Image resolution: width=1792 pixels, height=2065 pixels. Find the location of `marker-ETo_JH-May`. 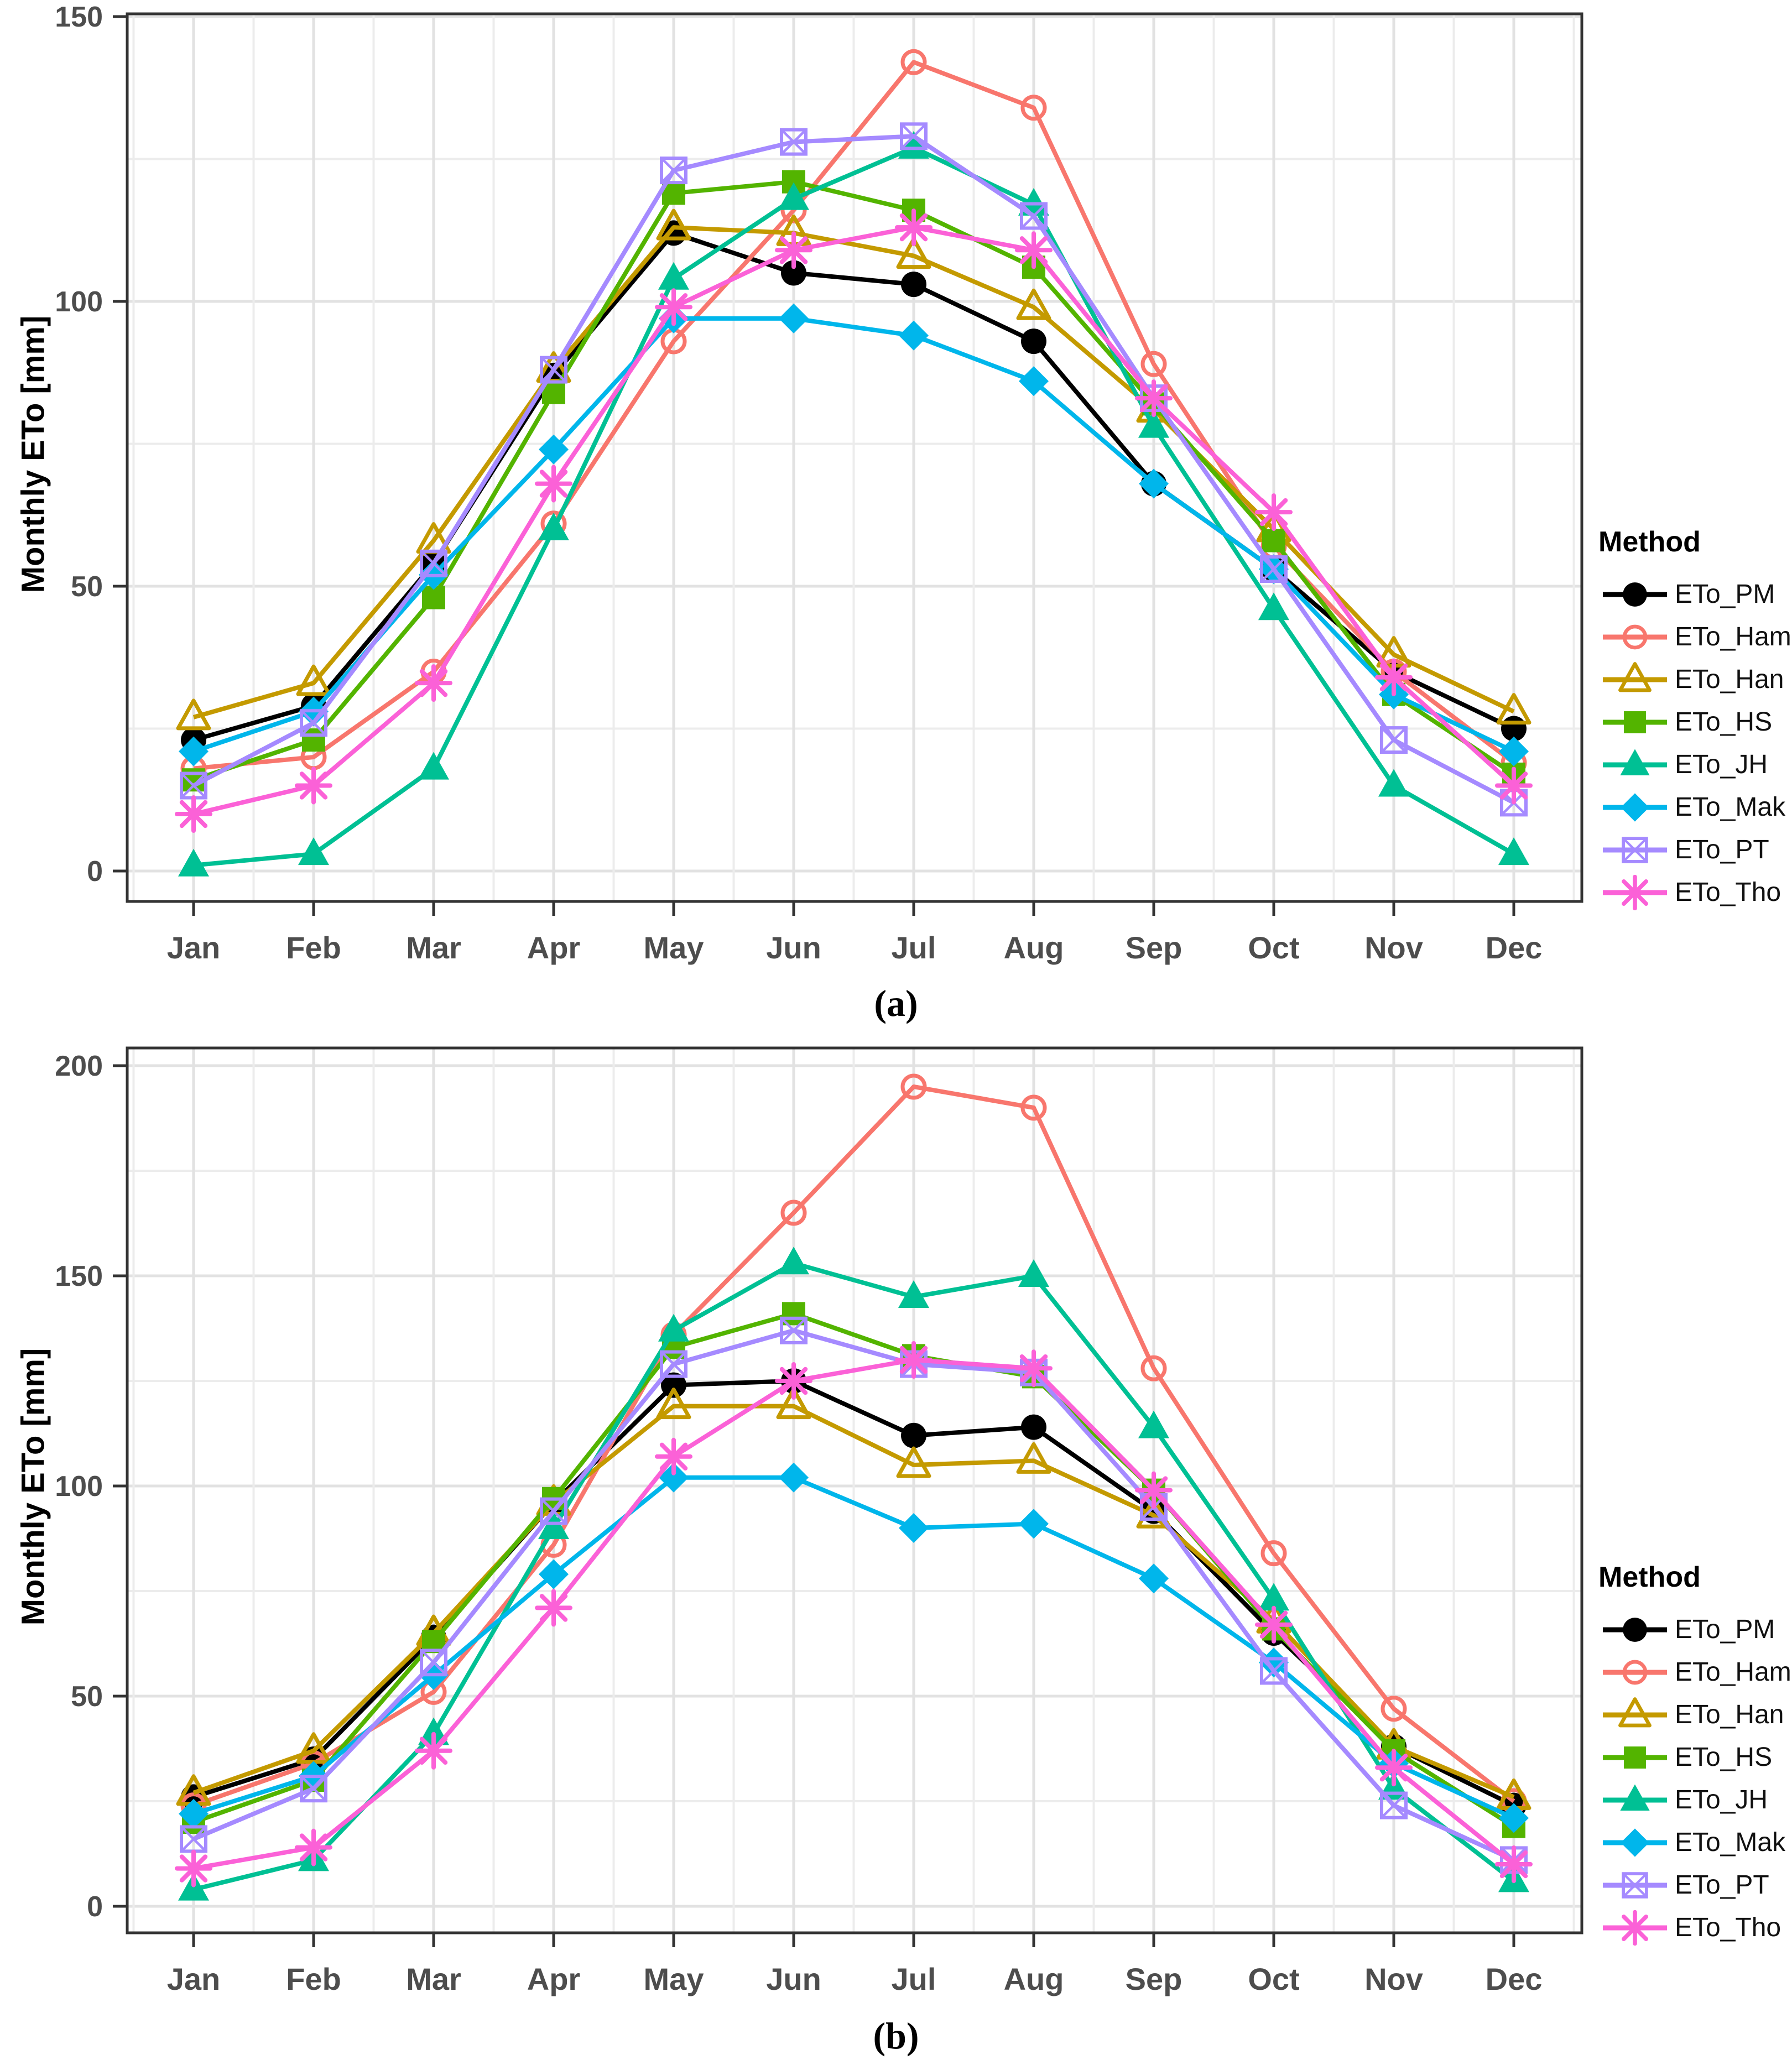

marker-ETo_JH-May is located at coordinates (673, 276).